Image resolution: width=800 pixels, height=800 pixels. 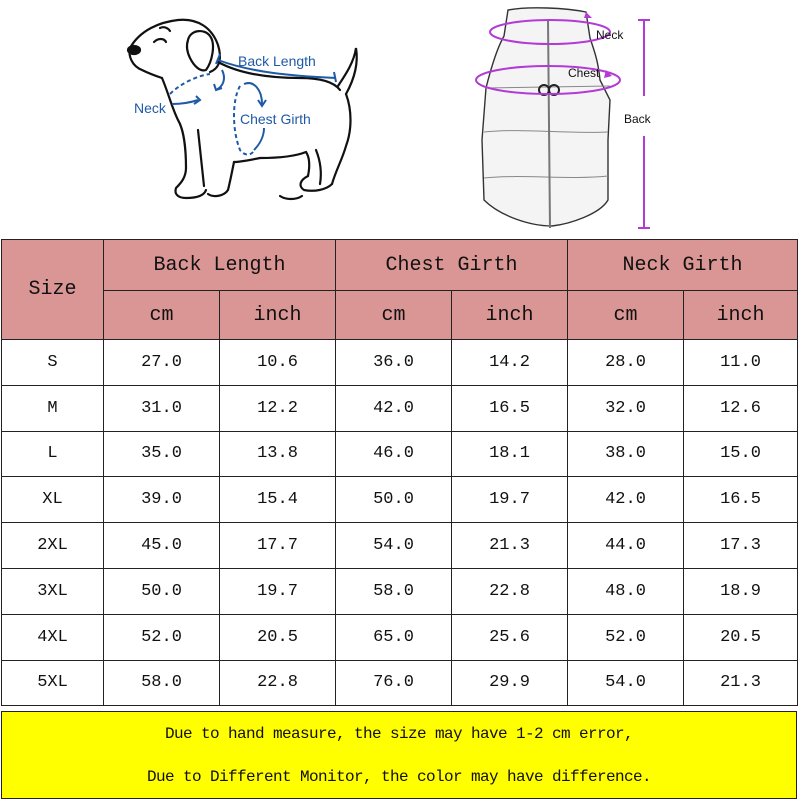 What do you see at coordinates (52, 500) in the screenshot?
I see `size-cell: XL` at bounding box center [52, 500].